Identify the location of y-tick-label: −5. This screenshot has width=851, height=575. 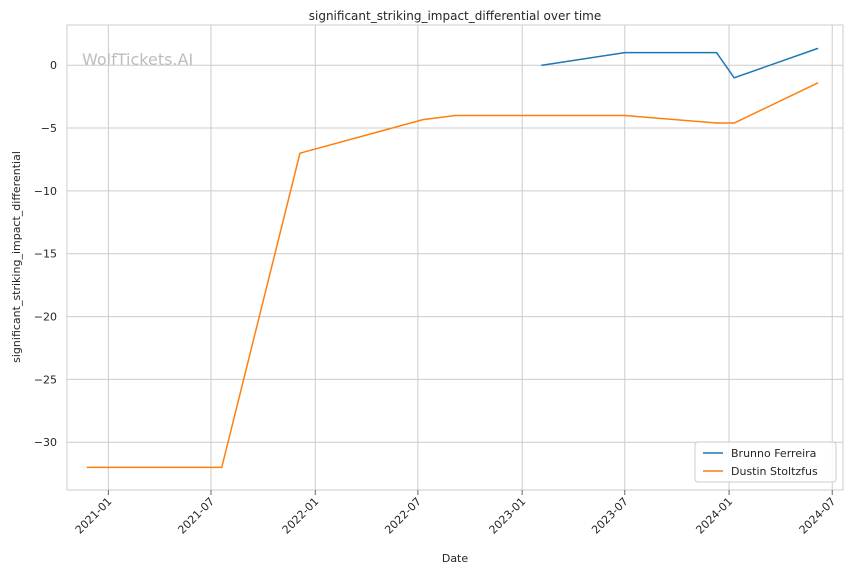
(49, 128).